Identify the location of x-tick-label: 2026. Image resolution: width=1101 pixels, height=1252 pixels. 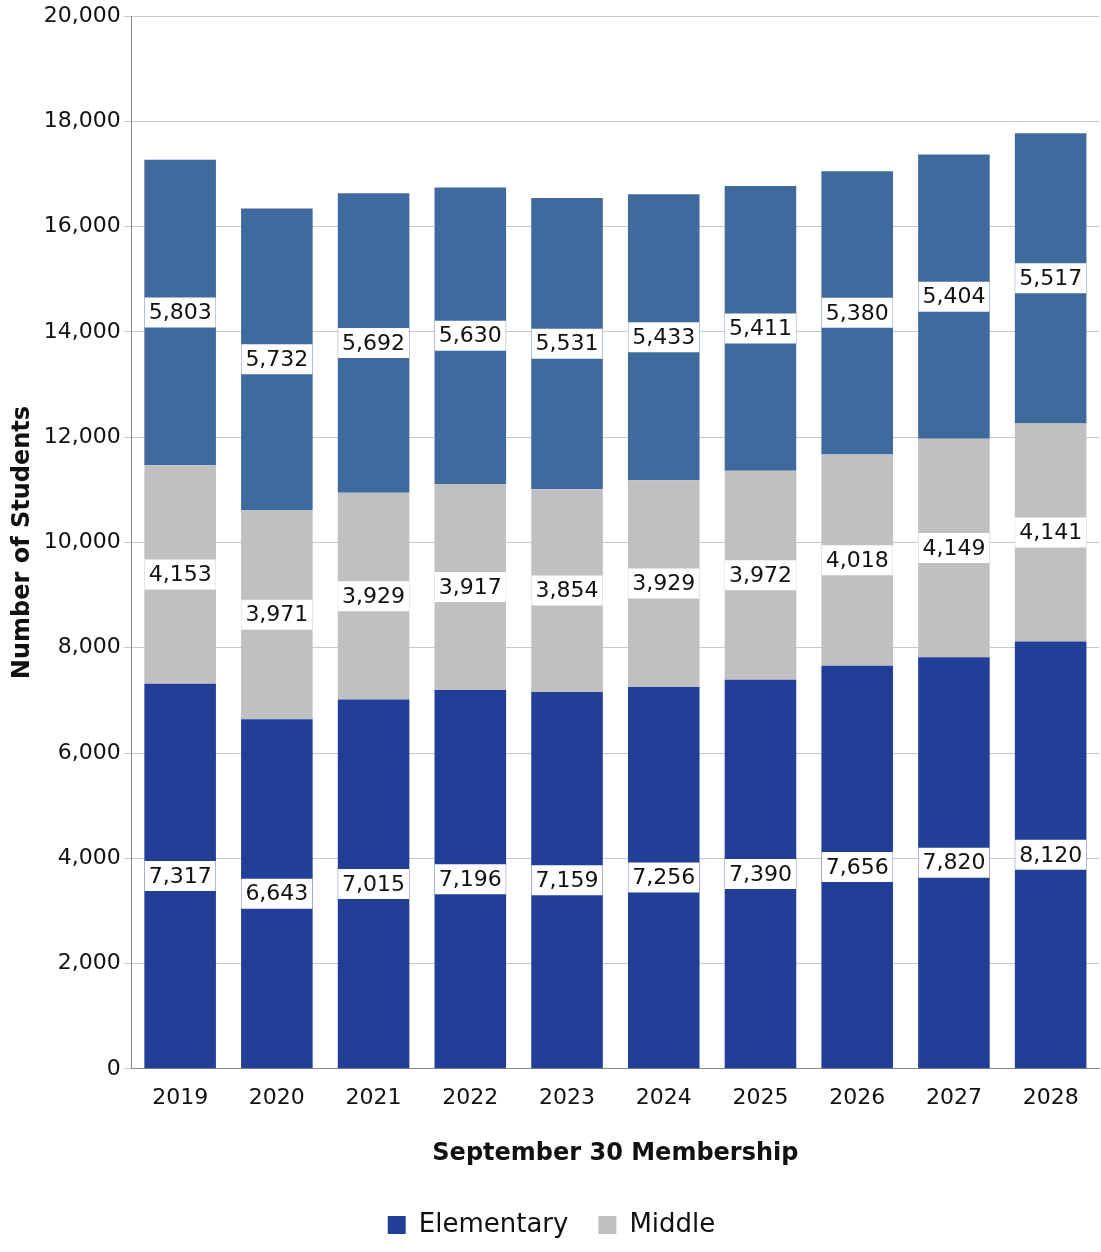
(857, 1096).